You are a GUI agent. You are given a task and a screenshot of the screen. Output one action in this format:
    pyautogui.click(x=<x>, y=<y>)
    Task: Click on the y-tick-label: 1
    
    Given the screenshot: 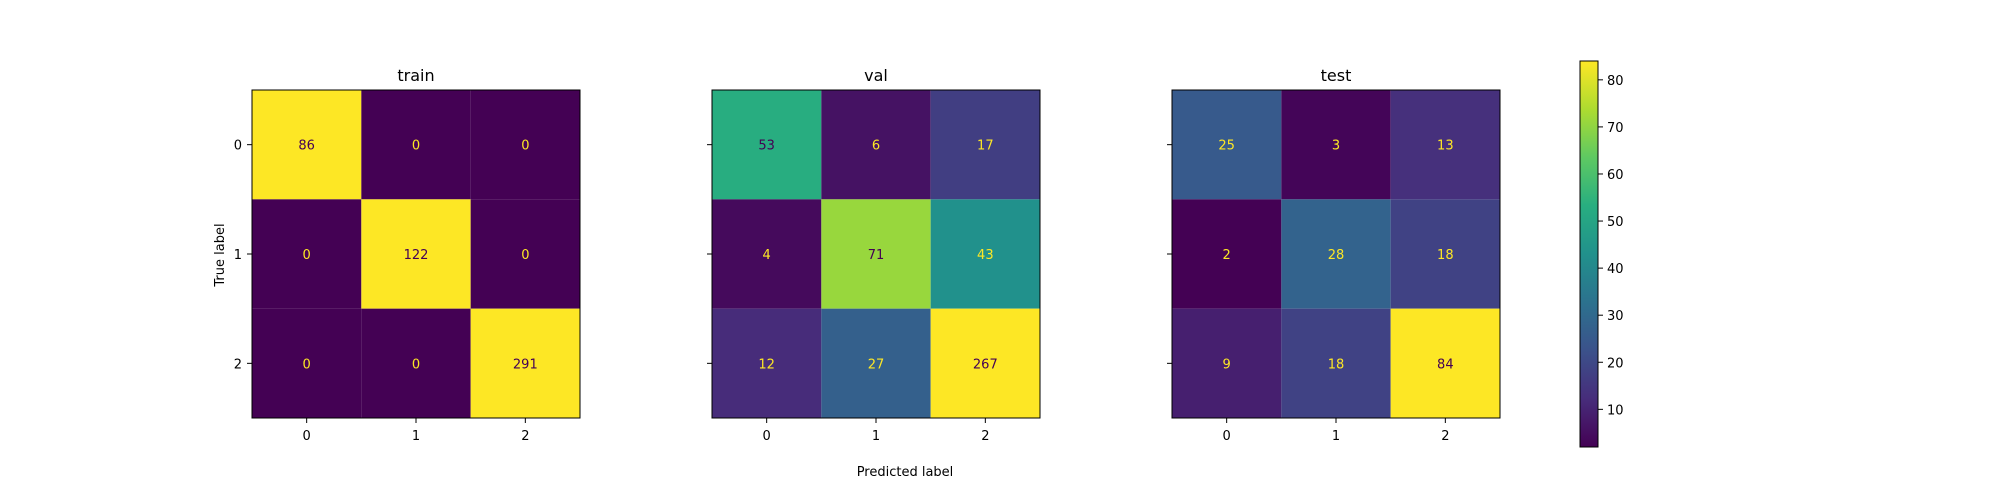 What is the action you would take?
    pyautogui.click(x=238, y=255)
    